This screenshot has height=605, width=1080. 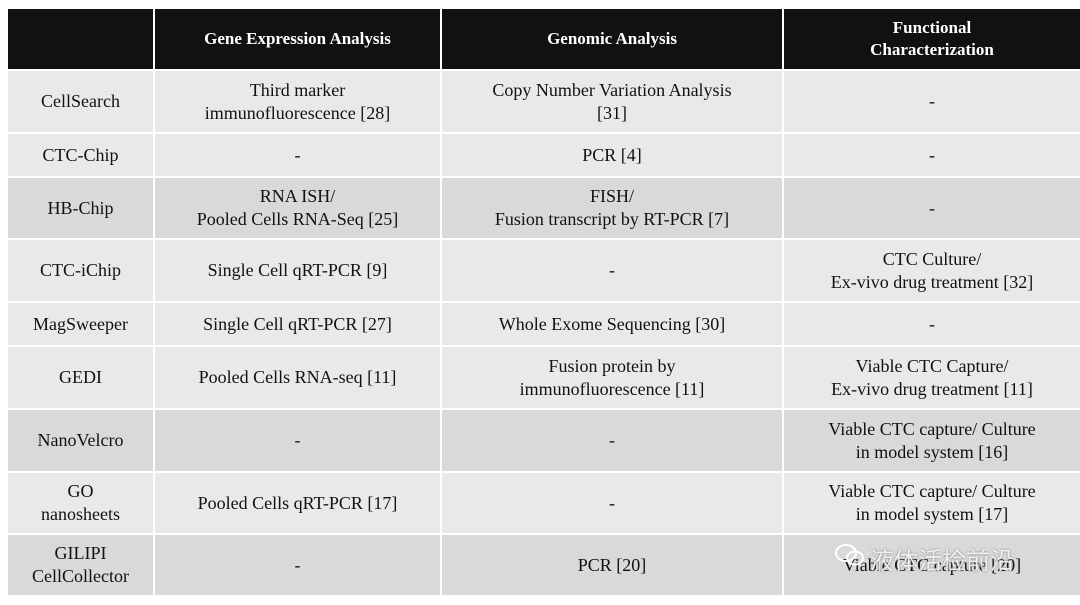 What do you see at coordinates (297, 101) in the screenshot?
I see `table-cell: Third marker immunofluorescence [28]` at bounding box center [297, 101].